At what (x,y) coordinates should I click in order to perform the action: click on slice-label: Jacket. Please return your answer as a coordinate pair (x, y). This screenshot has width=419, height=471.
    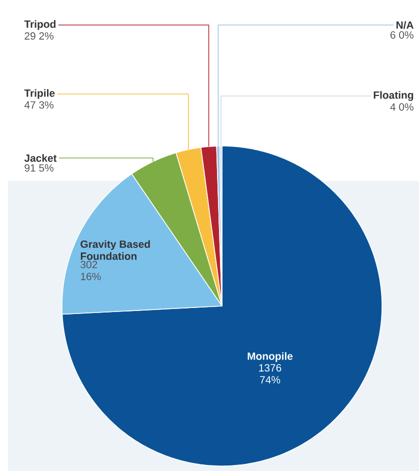
    Looking at the image, I should click on (40, 158).